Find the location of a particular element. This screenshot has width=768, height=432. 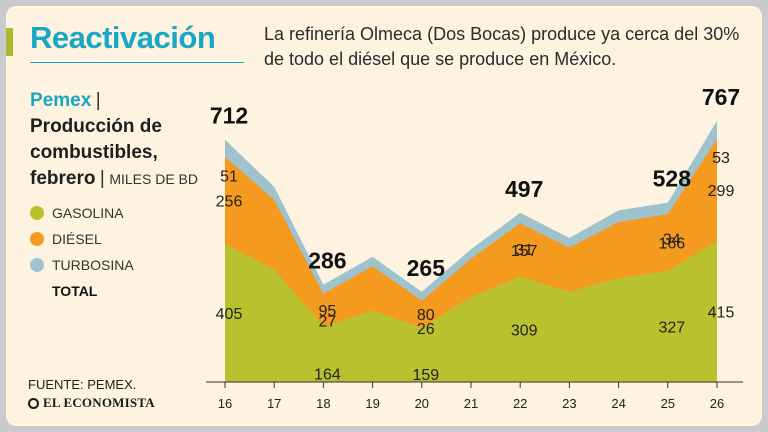

publisher-logo: EL ECONOMISTA is located at coordinates (91, 403).